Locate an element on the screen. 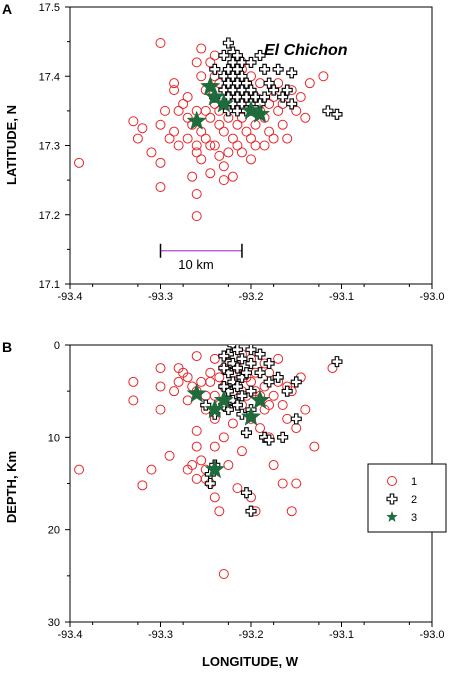 The image size is (454, 675). a-x-tick-label: -93.1 is located at coordinates (341, 297).